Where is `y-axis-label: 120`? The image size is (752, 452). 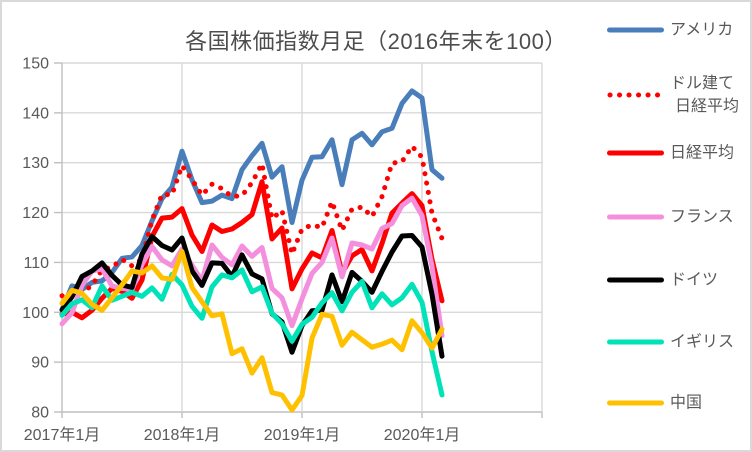
y-axis-label: 120 is located at coordinates (35, 213).